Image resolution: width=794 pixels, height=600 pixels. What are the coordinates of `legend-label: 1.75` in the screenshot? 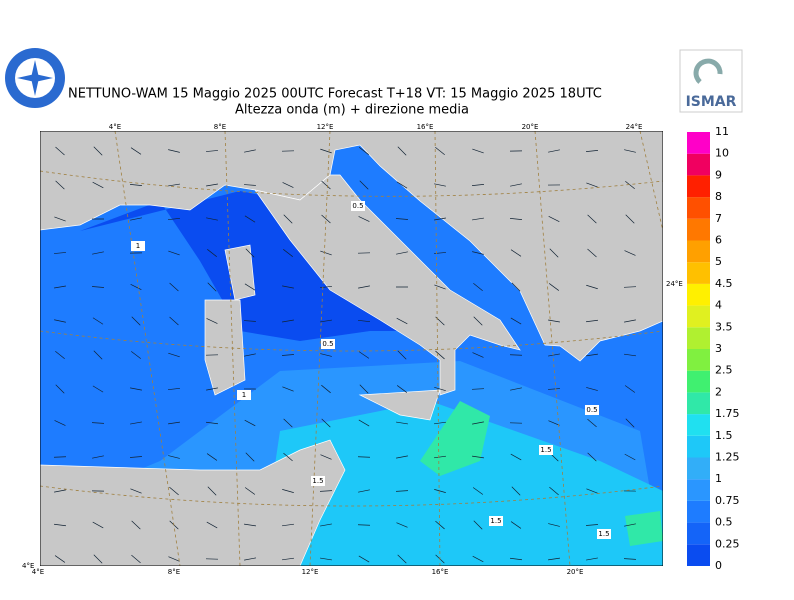 It's located at (727, 413).